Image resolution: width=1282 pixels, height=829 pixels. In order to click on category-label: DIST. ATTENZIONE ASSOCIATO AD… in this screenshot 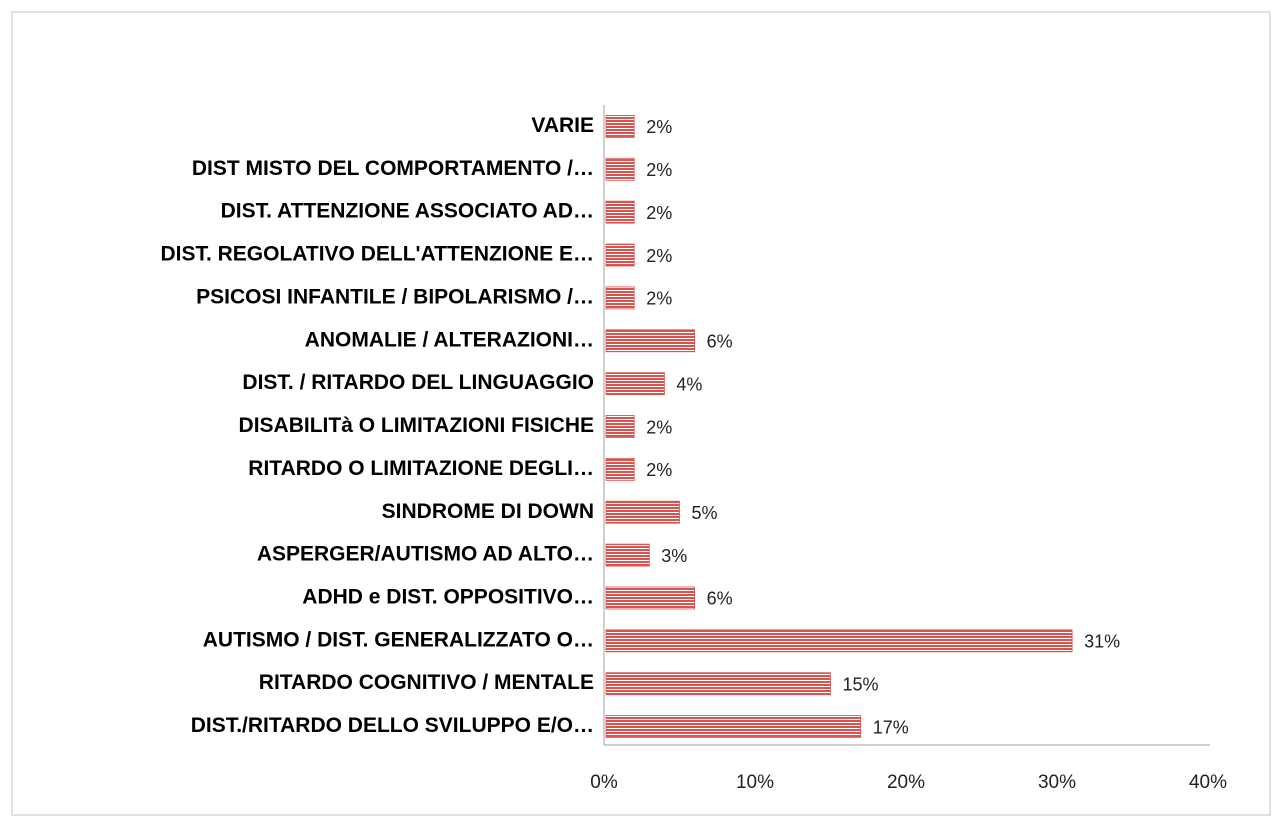, I will do `click(407, 211)`.